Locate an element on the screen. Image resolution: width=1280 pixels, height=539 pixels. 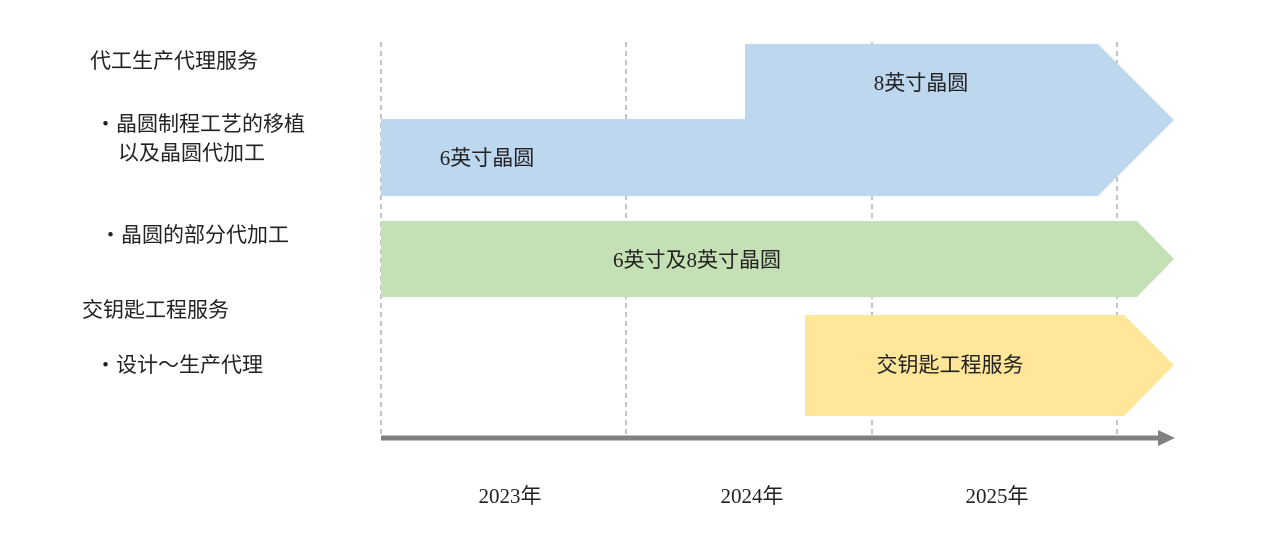
turnkey-arrow is located at coordinates (989, 365).